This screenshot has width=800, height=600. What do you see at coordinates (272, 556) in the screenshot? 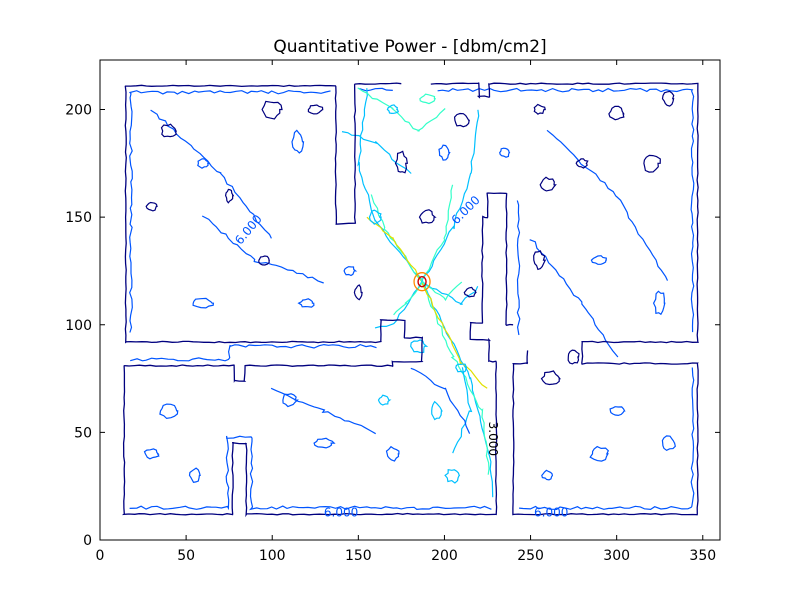
I see `x-tick-label: 100` at bounding box center [272, 556].